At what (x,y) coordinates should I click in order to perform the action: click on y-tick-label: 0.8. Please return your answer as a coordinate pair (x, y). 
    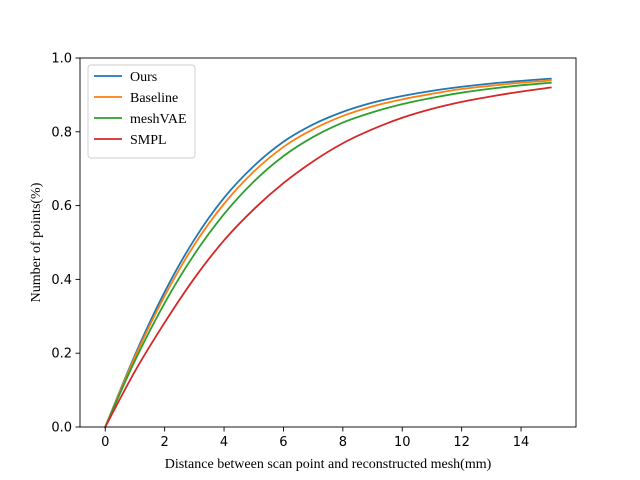
    Looking at the image, I should click on (61, 132).